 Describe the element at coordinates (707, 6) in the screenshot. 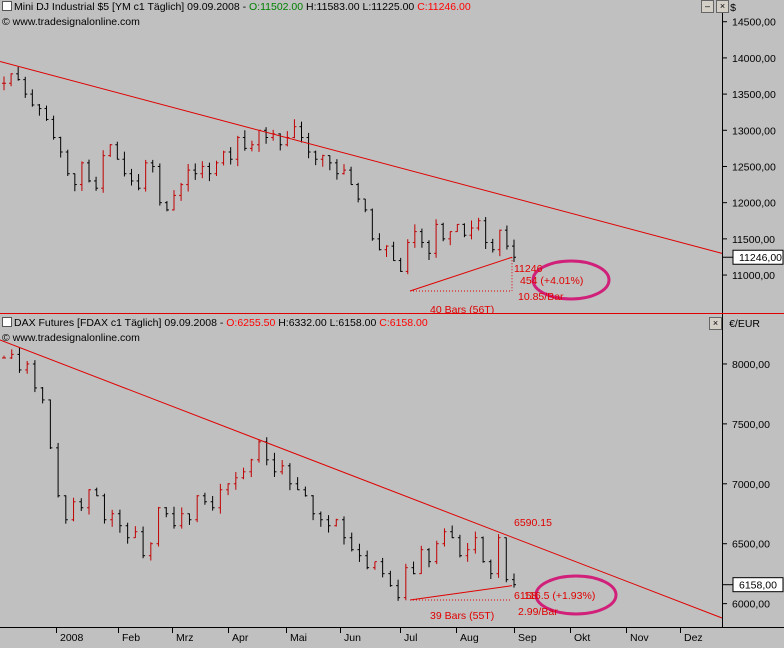

I see `dow-minimize-button: –` at that location.